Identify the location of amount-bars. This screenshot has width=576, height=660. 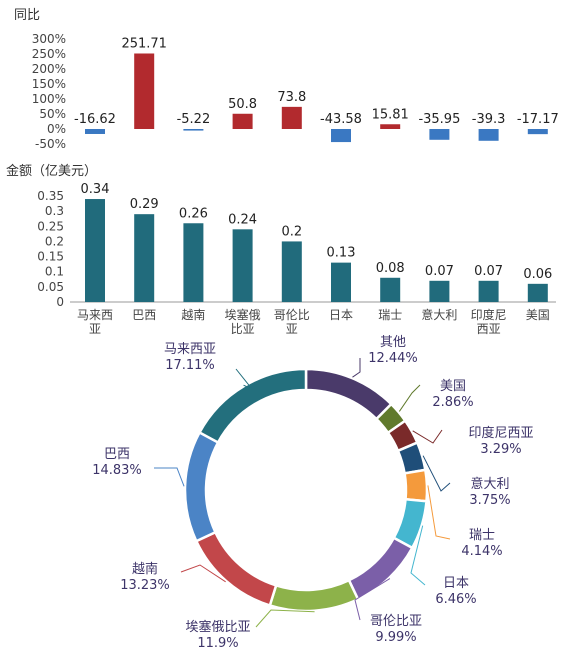
(316, 250).